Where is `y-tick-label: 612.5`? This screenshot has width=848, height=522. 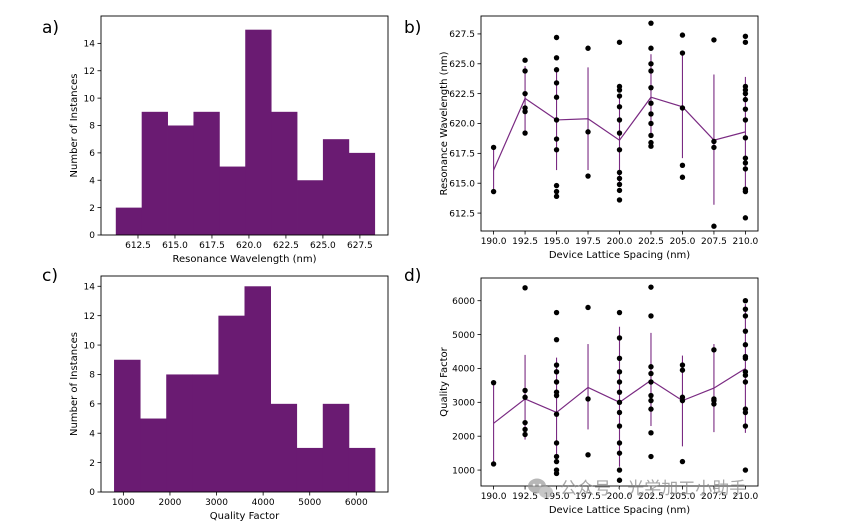 y-tick-label: 612.5 is located at coordinates (462, 214).